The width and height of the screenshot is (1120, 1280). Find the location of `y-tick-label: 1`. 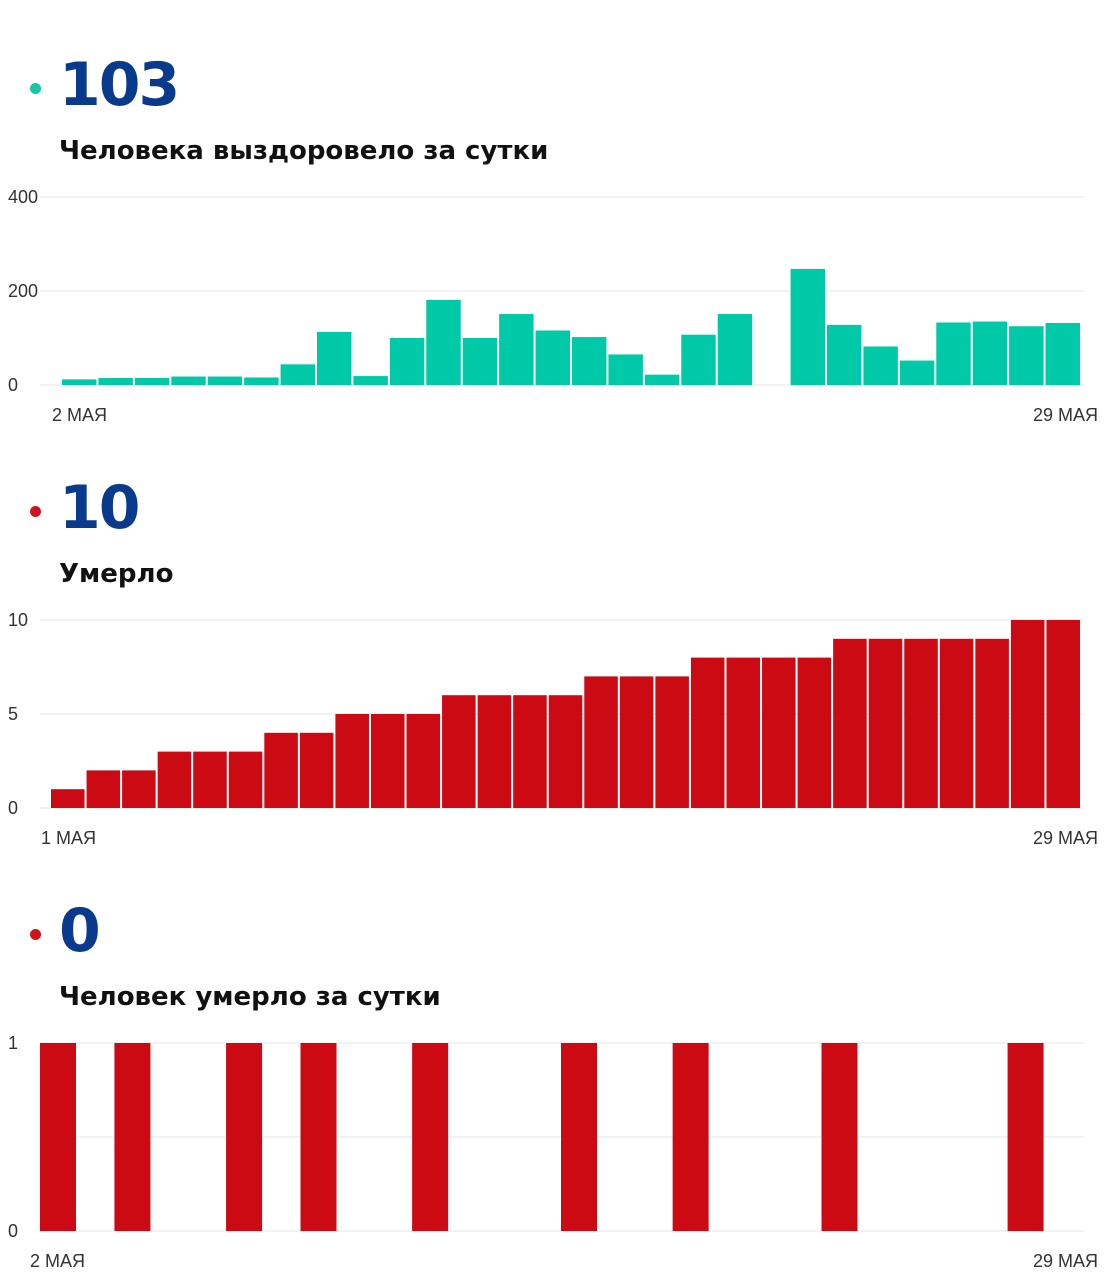

y-tick-label: 1 is located at coordinates (13, 1043).